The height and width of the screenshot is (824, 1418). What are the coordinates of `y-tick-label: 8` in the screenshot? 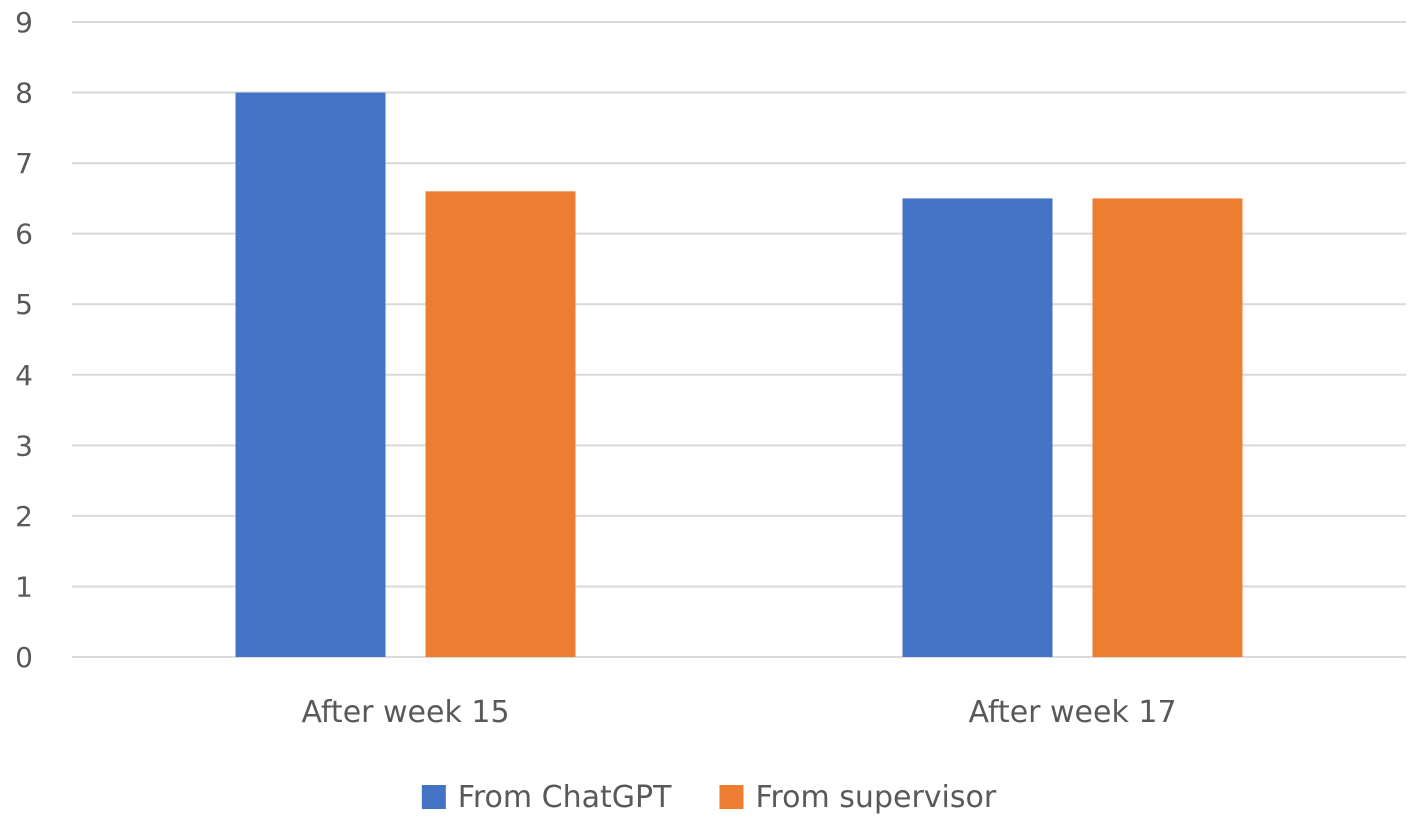 It's located at (24, 93).